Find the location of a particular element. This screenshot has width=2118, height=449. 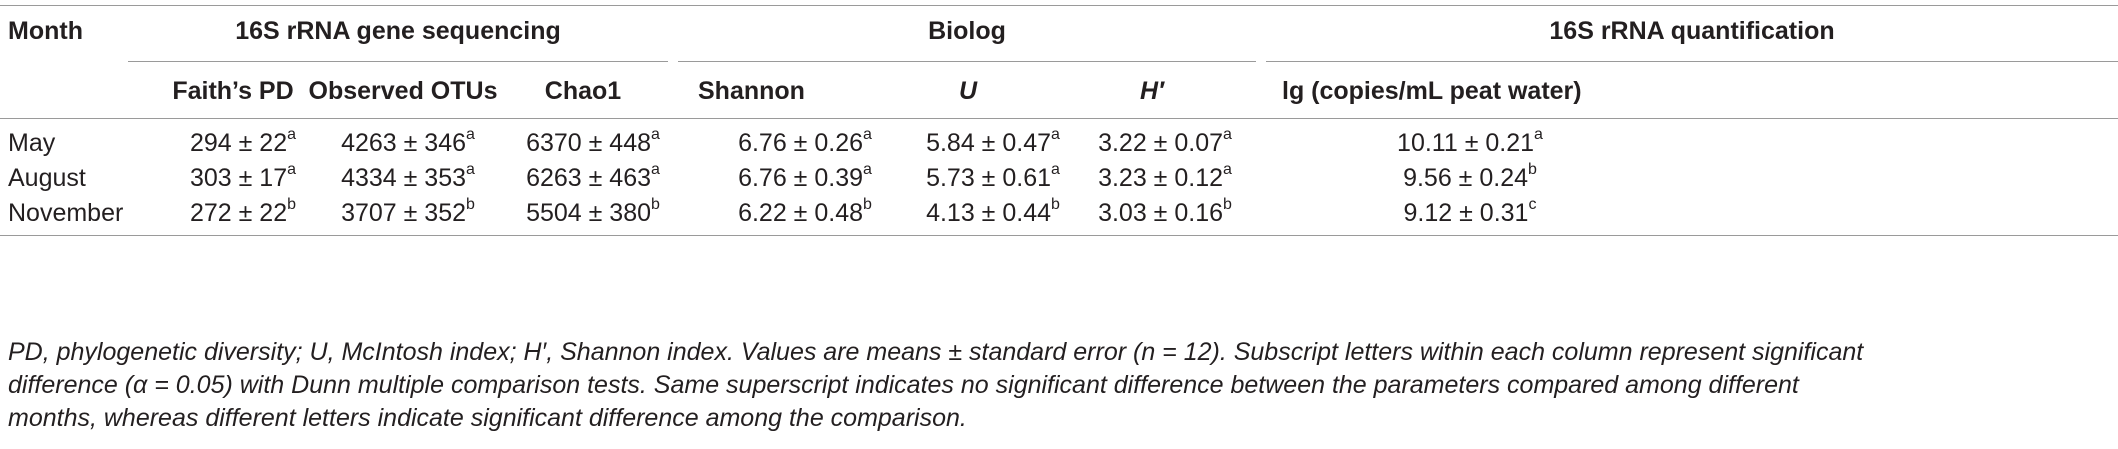

month-header: Month is located at coordinates (45, 31).